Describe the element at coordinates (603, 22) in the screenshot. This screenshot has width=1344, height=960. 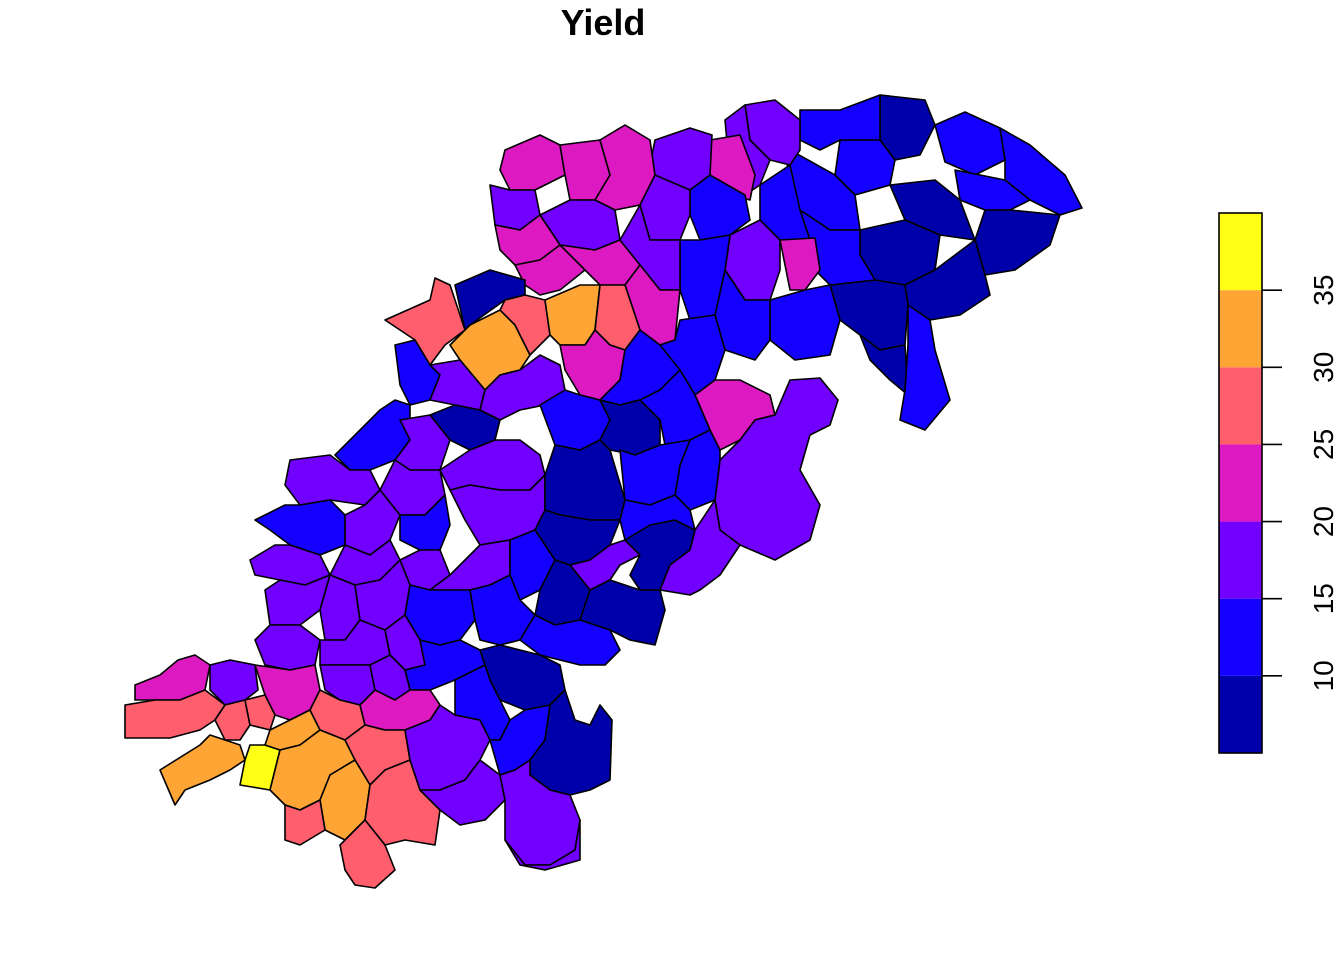
I see `map-title: Yield` at that location.